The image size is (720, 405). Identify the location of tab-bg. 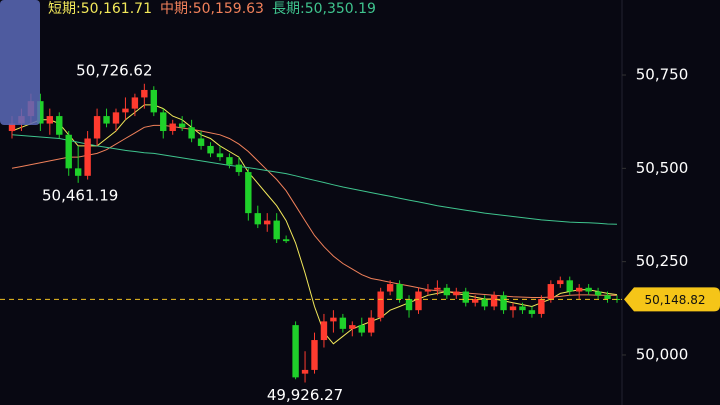
(20, 62).